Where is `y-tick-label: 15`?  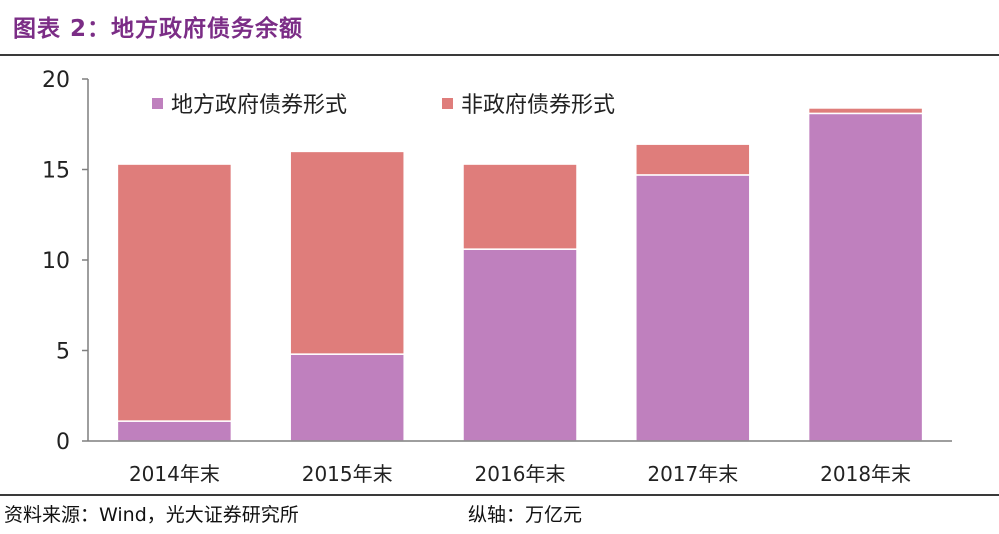
y-tick-label: 15 is located at coordinates (56, 171).